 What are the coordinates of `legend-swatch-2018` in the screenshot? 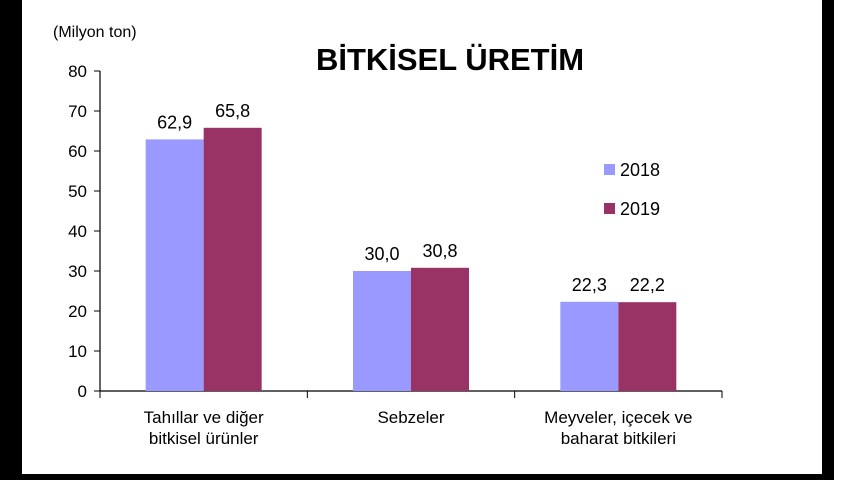 It's located at (609, 169).